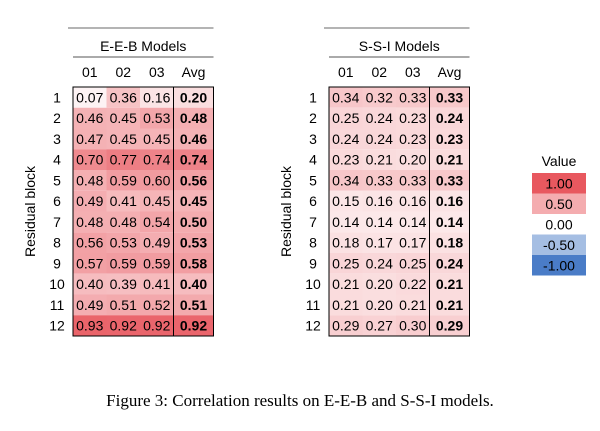 The width and height of the screenshot is (600, 431). What do you see at coordinates (143, 46) in the screenshot?
I see `heatmap-title: E-E-B Models` at bounding box center [143, 46].